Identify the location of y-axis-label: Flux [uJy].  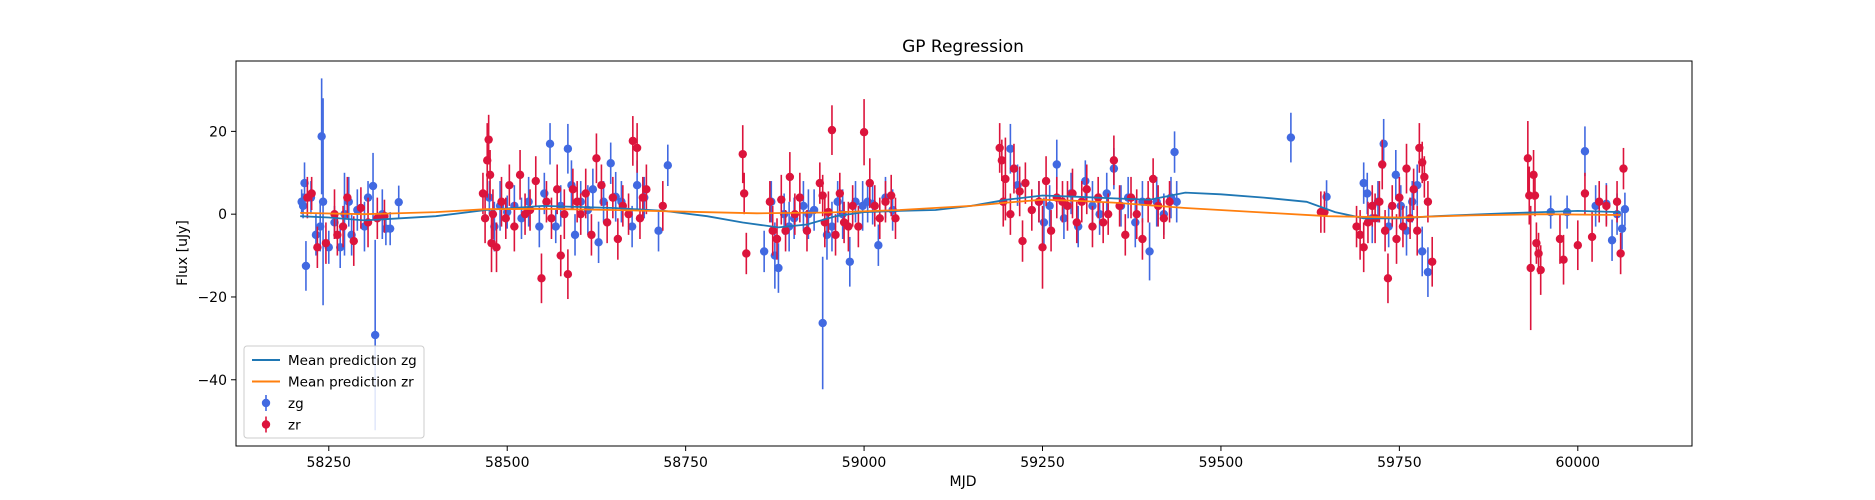
(183, 253).